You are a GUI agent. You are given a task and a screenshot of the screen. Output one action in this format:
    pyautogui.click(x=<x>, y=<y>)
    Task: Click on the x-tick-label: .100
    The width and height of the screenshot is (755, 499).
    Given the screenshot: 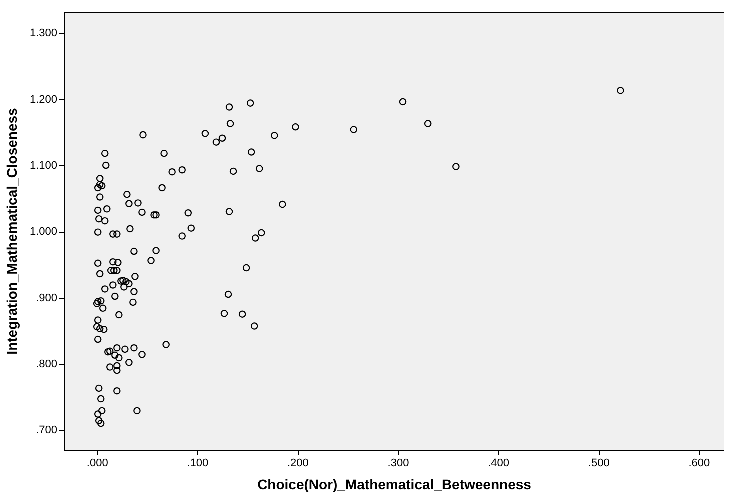 What is the action you would take?
    pyautogui.click(x=198, y=464)
    